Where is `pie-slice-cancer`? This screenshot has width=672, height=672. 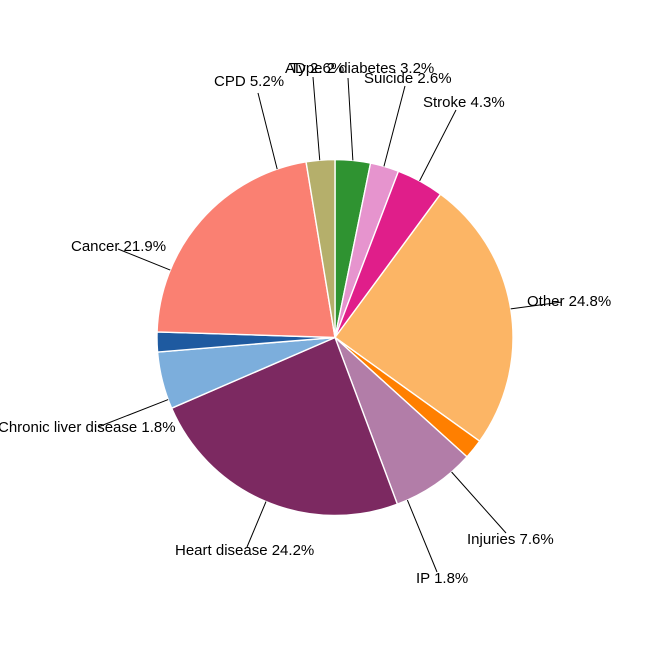
pie-slice-cancer is located at coordinates (246, 250).